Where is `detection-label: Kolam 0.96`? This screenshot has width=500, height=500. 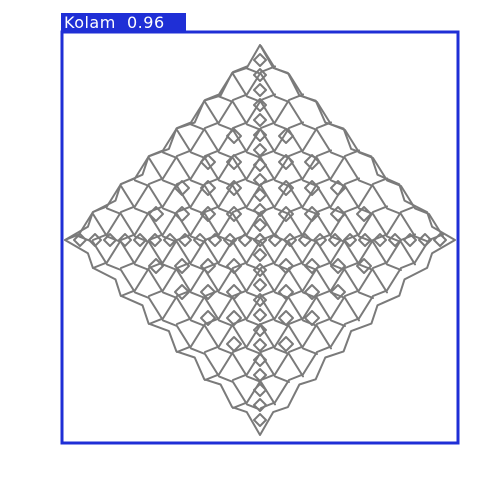
detection-label: Kolam 0.96 is located at coordinates (114, 23).